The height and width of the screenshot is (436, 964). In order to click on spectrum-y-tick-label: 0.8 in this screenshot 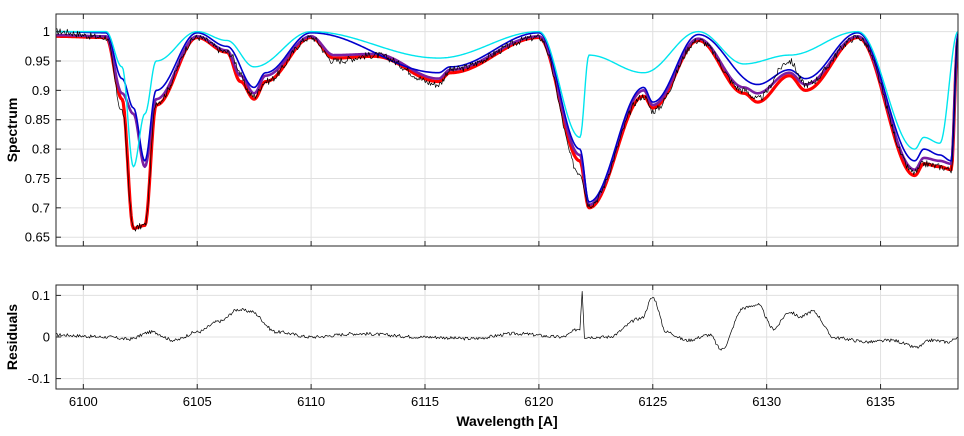, I will do `click(41, 149)`.